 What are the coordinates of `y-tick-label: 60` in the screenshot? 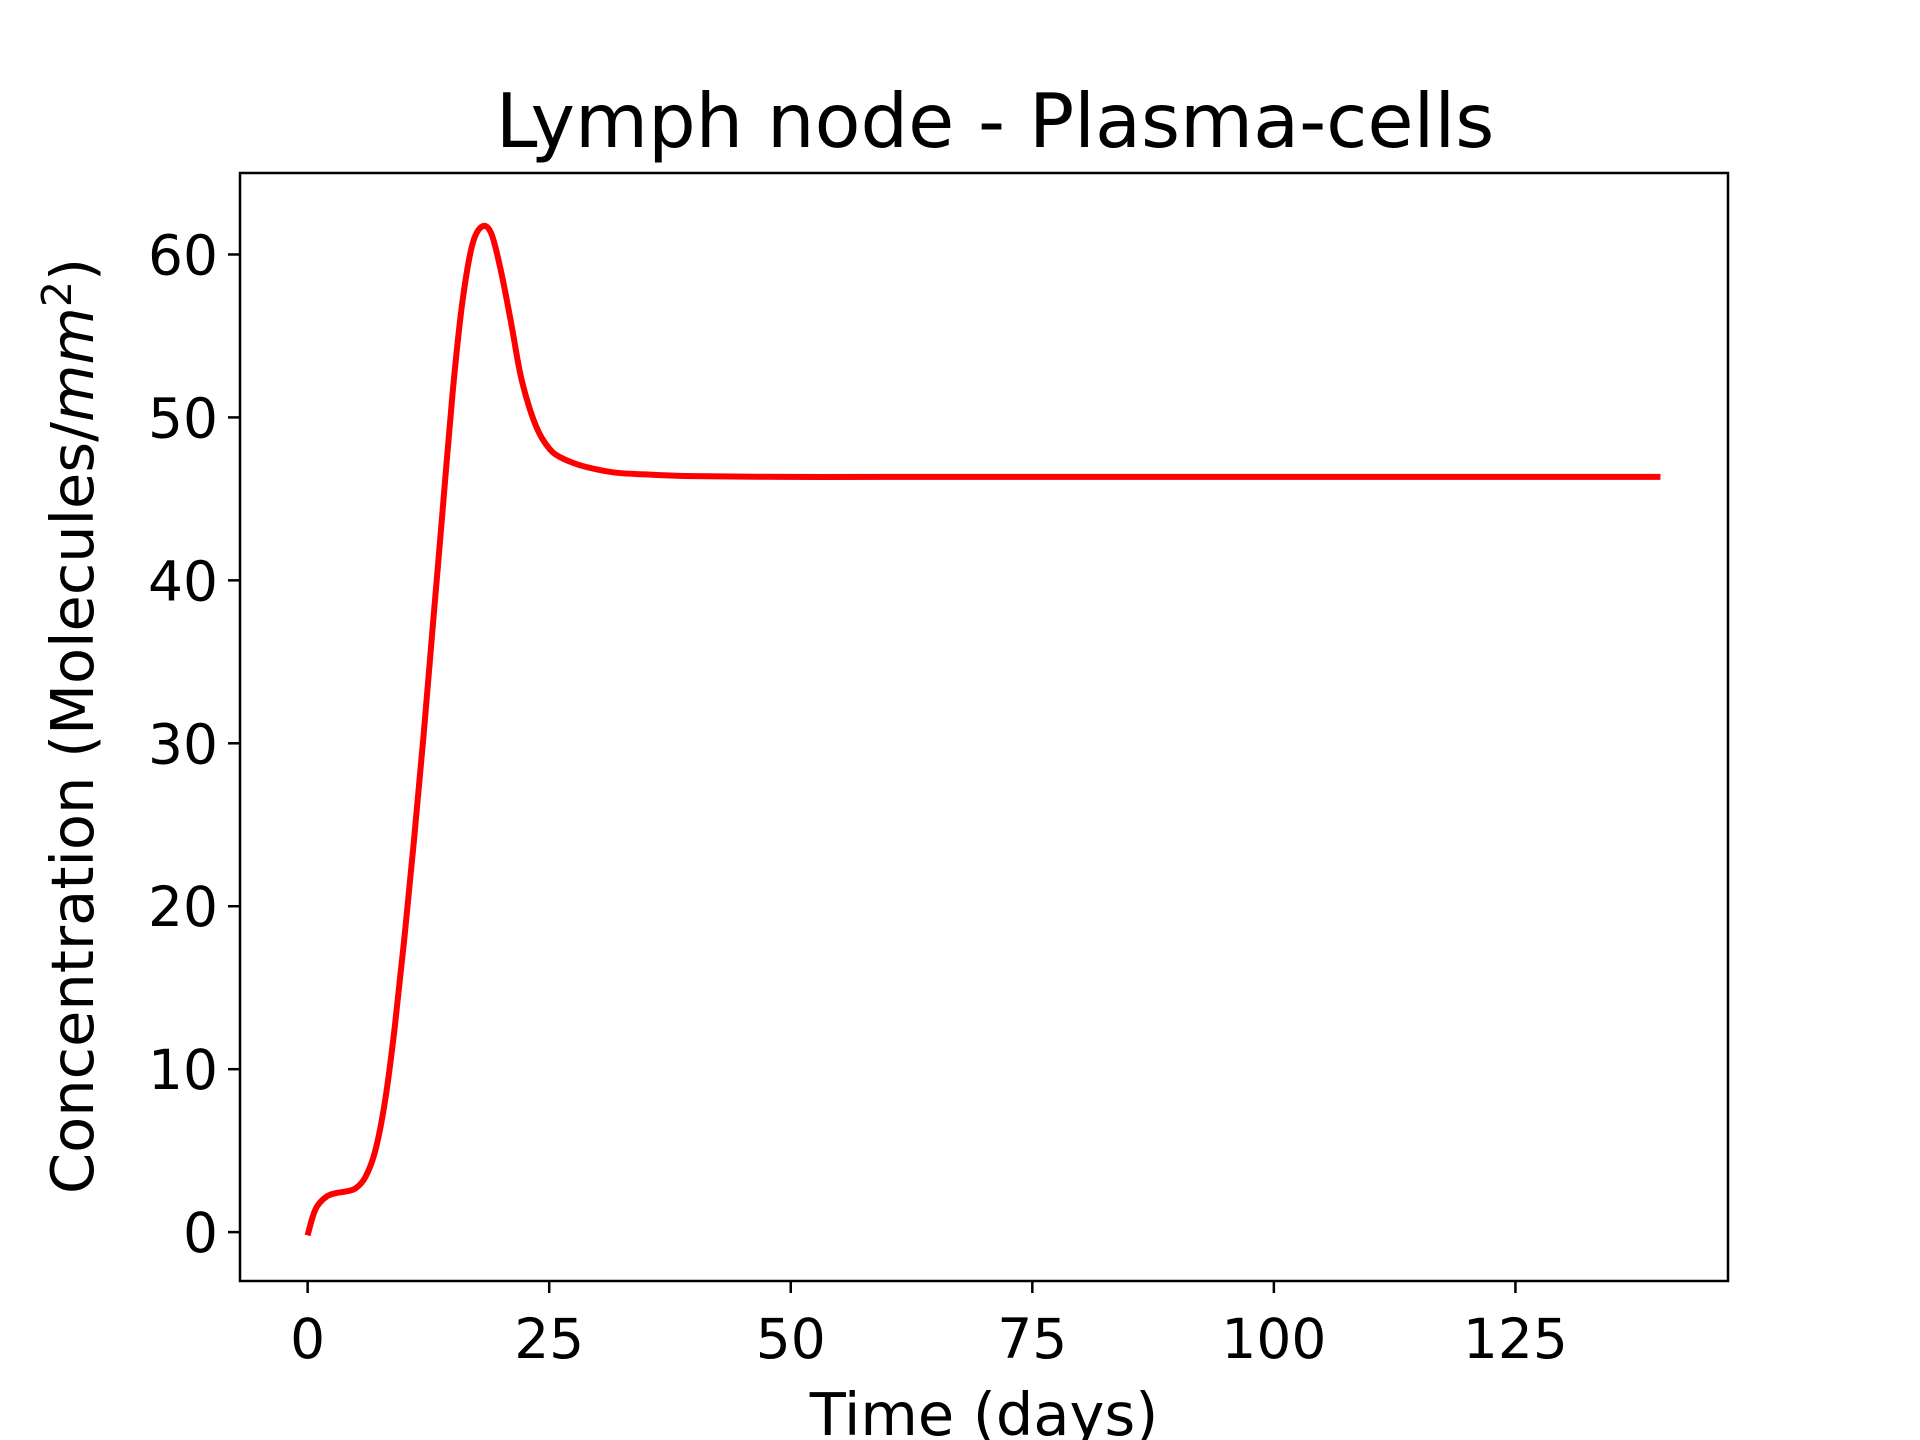 It's located at (183, 255).